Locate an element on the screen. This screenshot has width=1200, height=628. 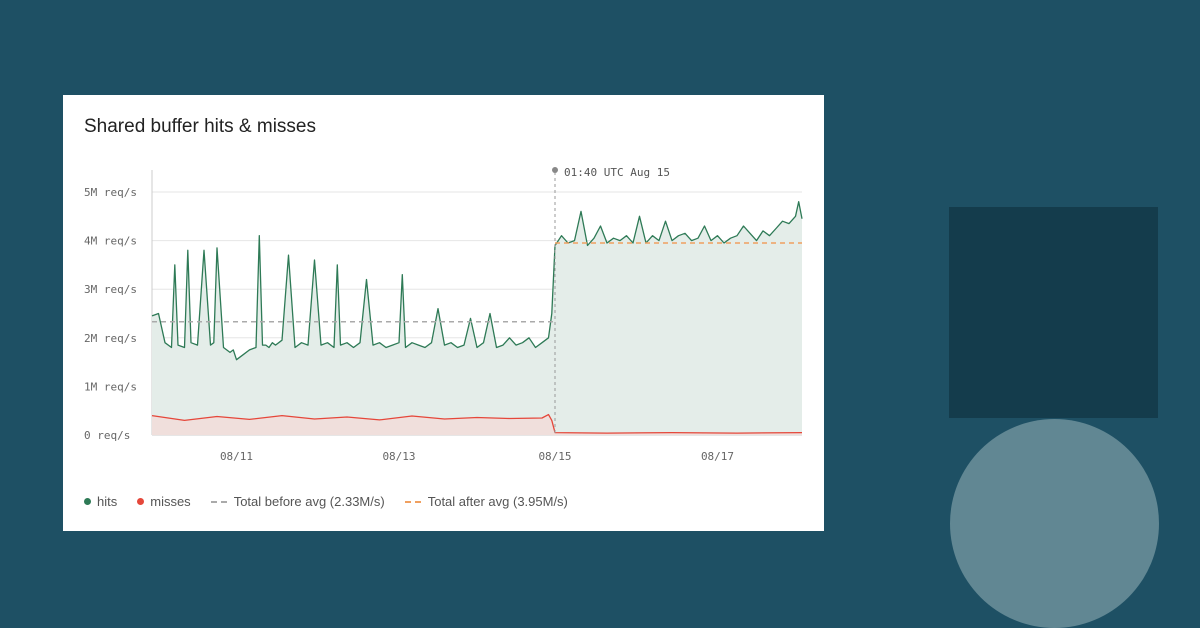
x-tick-label: 08/11 is located at coordinates (236, 456).